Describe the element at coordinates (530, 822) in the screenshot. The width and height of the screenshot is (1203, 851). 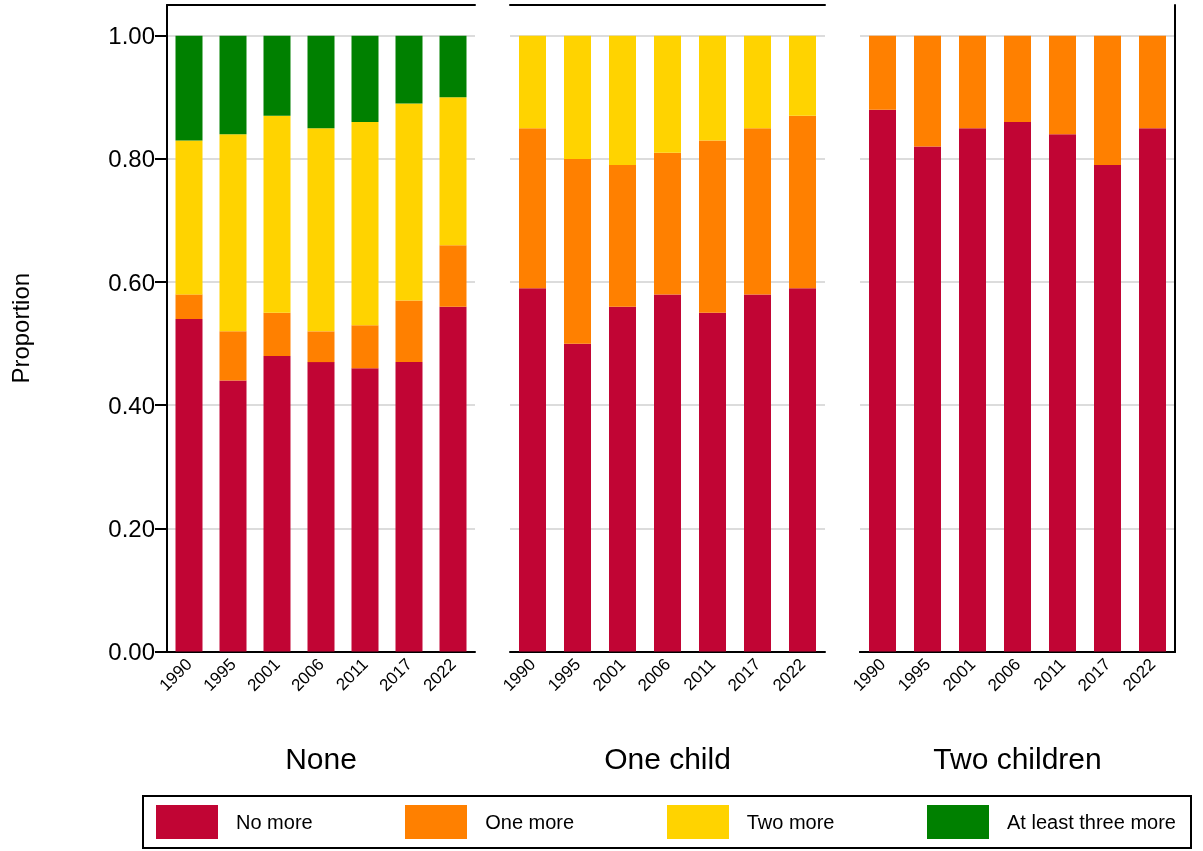
I see `legend-label: One more` at that location.